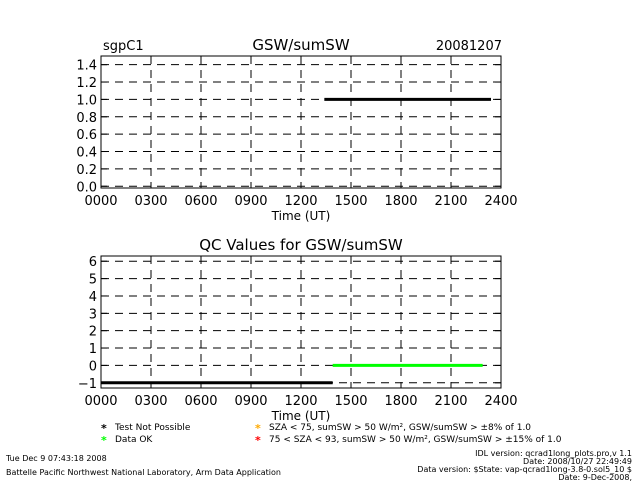 This screenshot has height=482, width=640. I want to click on chart1-xtick-label: 2100, so click(450, 201).